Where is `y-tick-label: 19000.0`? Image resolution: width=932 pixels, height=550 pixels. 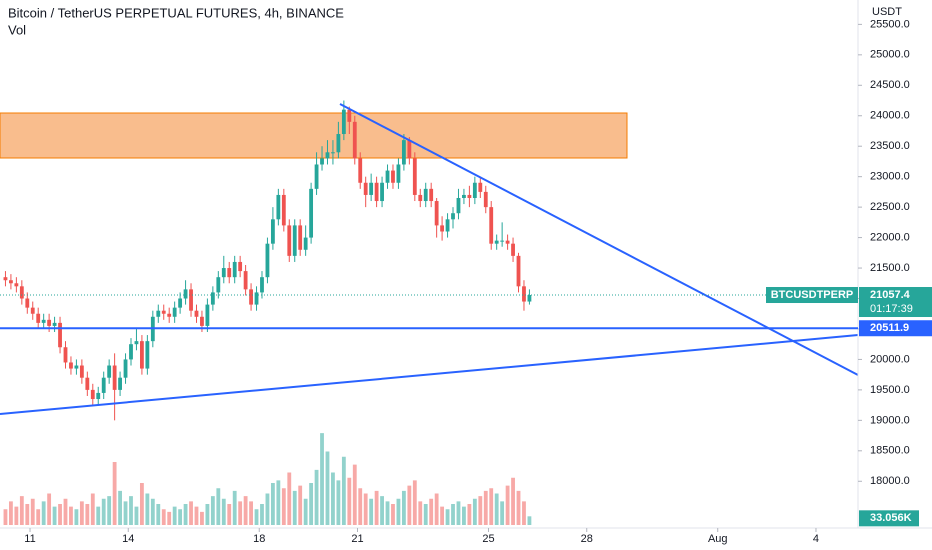
y-tick-label: 19000.0 is located at coordinates (890, 420).